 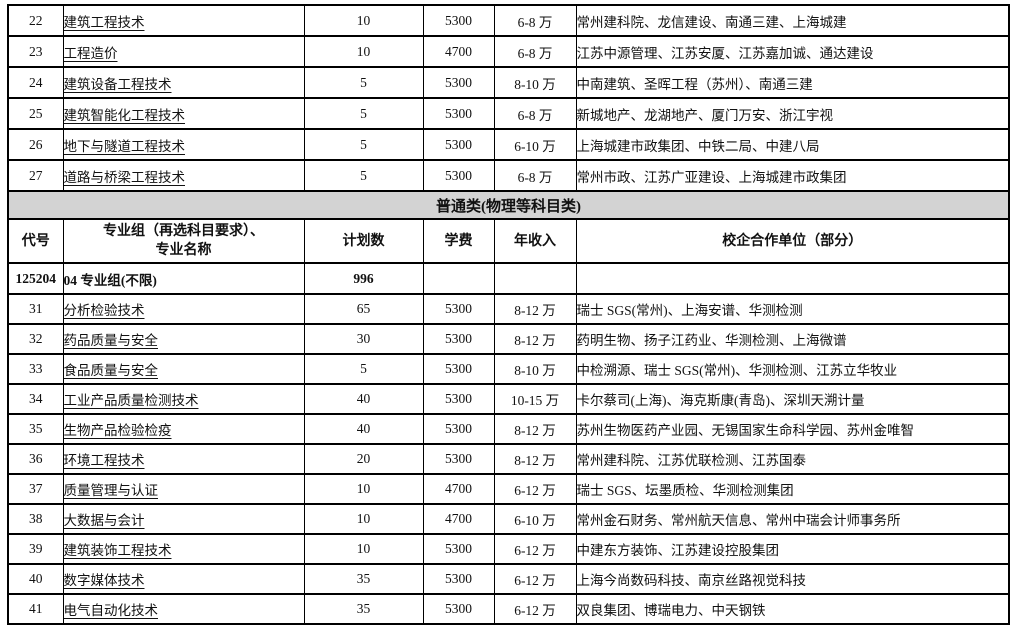 What do you see at coordinates (35, 459) in the screenshot?
I see `row-code: 36` at bounding box center [35, 459].